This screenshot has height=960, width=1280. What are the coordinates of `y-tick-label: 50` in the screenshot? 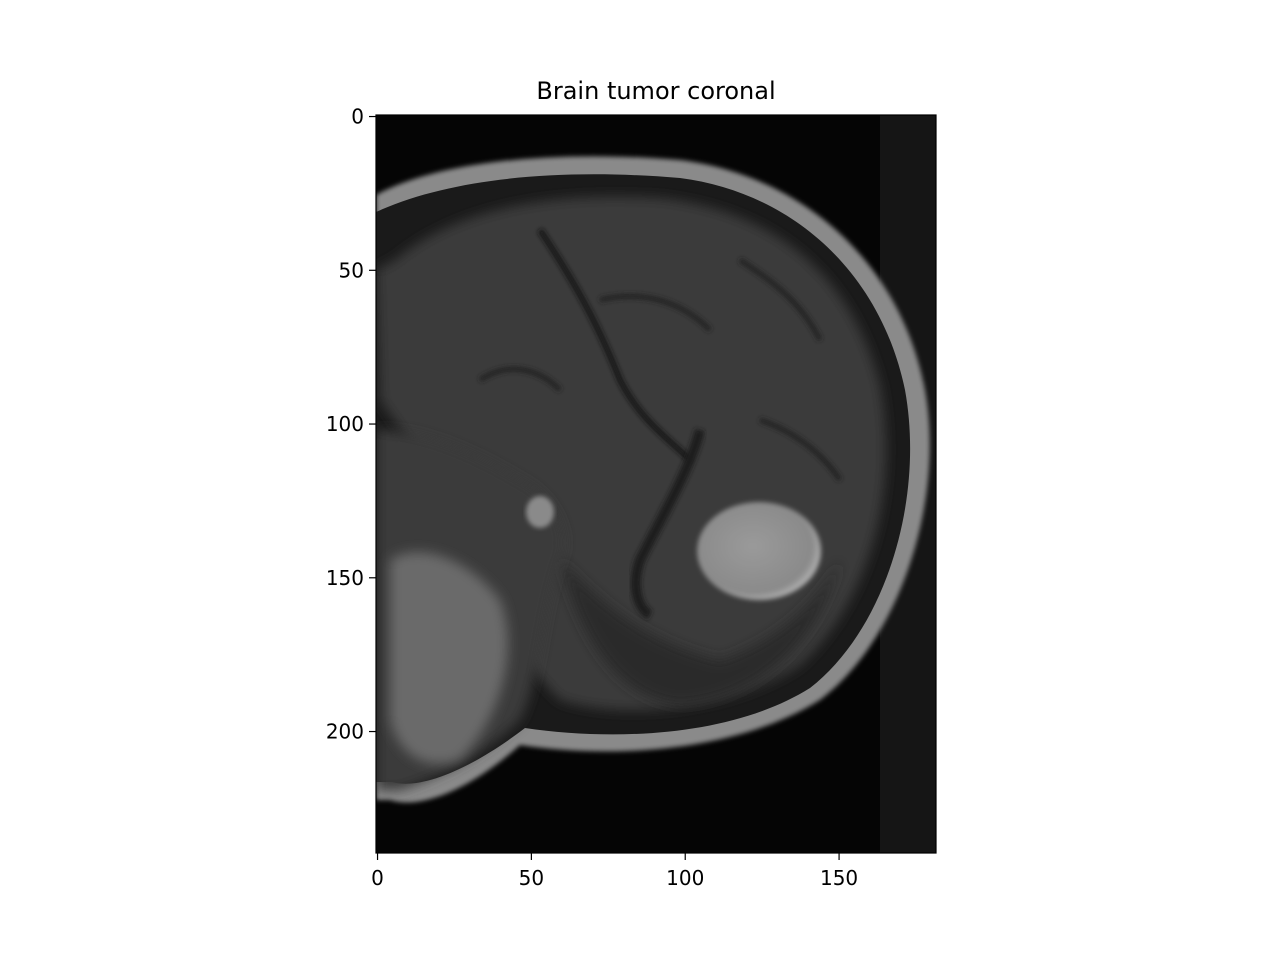 It's located at (351, 270).